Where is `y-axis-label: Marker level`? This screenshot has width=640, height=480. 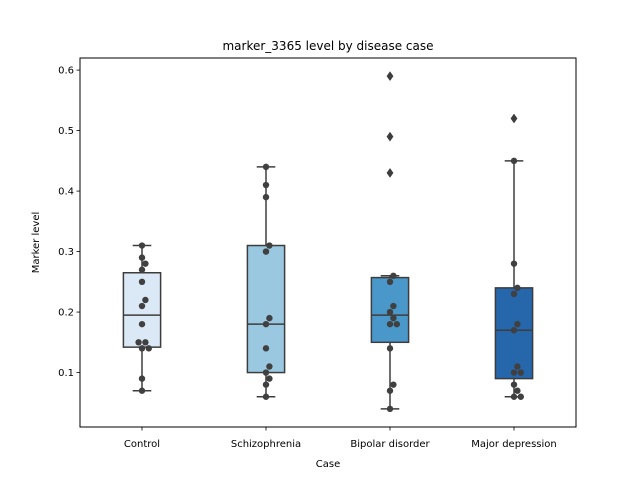 y-axis-label: Marker level is located at coordinates (36, 243).